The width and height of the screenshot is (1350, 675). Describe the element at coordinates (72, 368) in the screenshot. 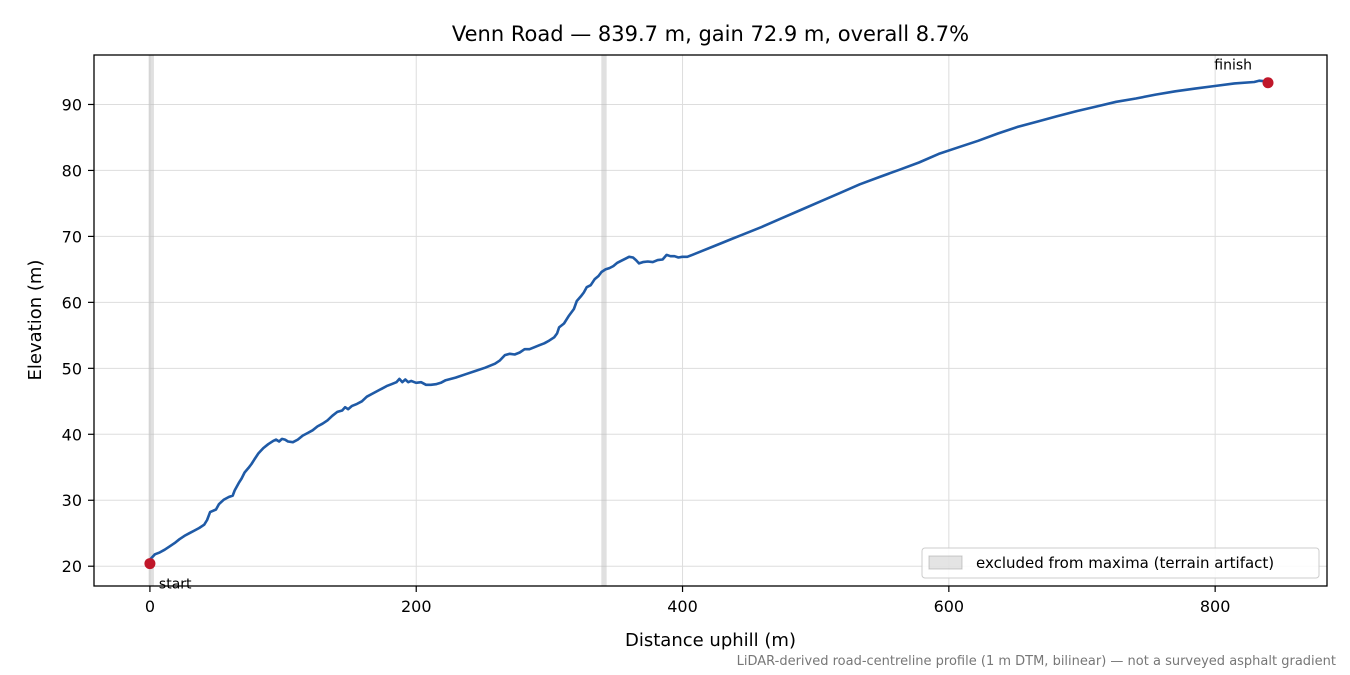

I see `y-tick-label-50: 50` at that location.